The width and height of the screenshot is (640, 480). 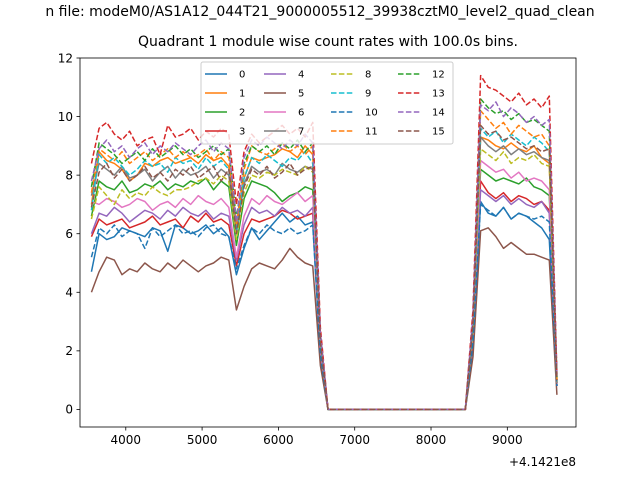 What do you see at coordinates (327, 103) in the screenshot?
I see `legend-frame` at bounding box center [327, 103].